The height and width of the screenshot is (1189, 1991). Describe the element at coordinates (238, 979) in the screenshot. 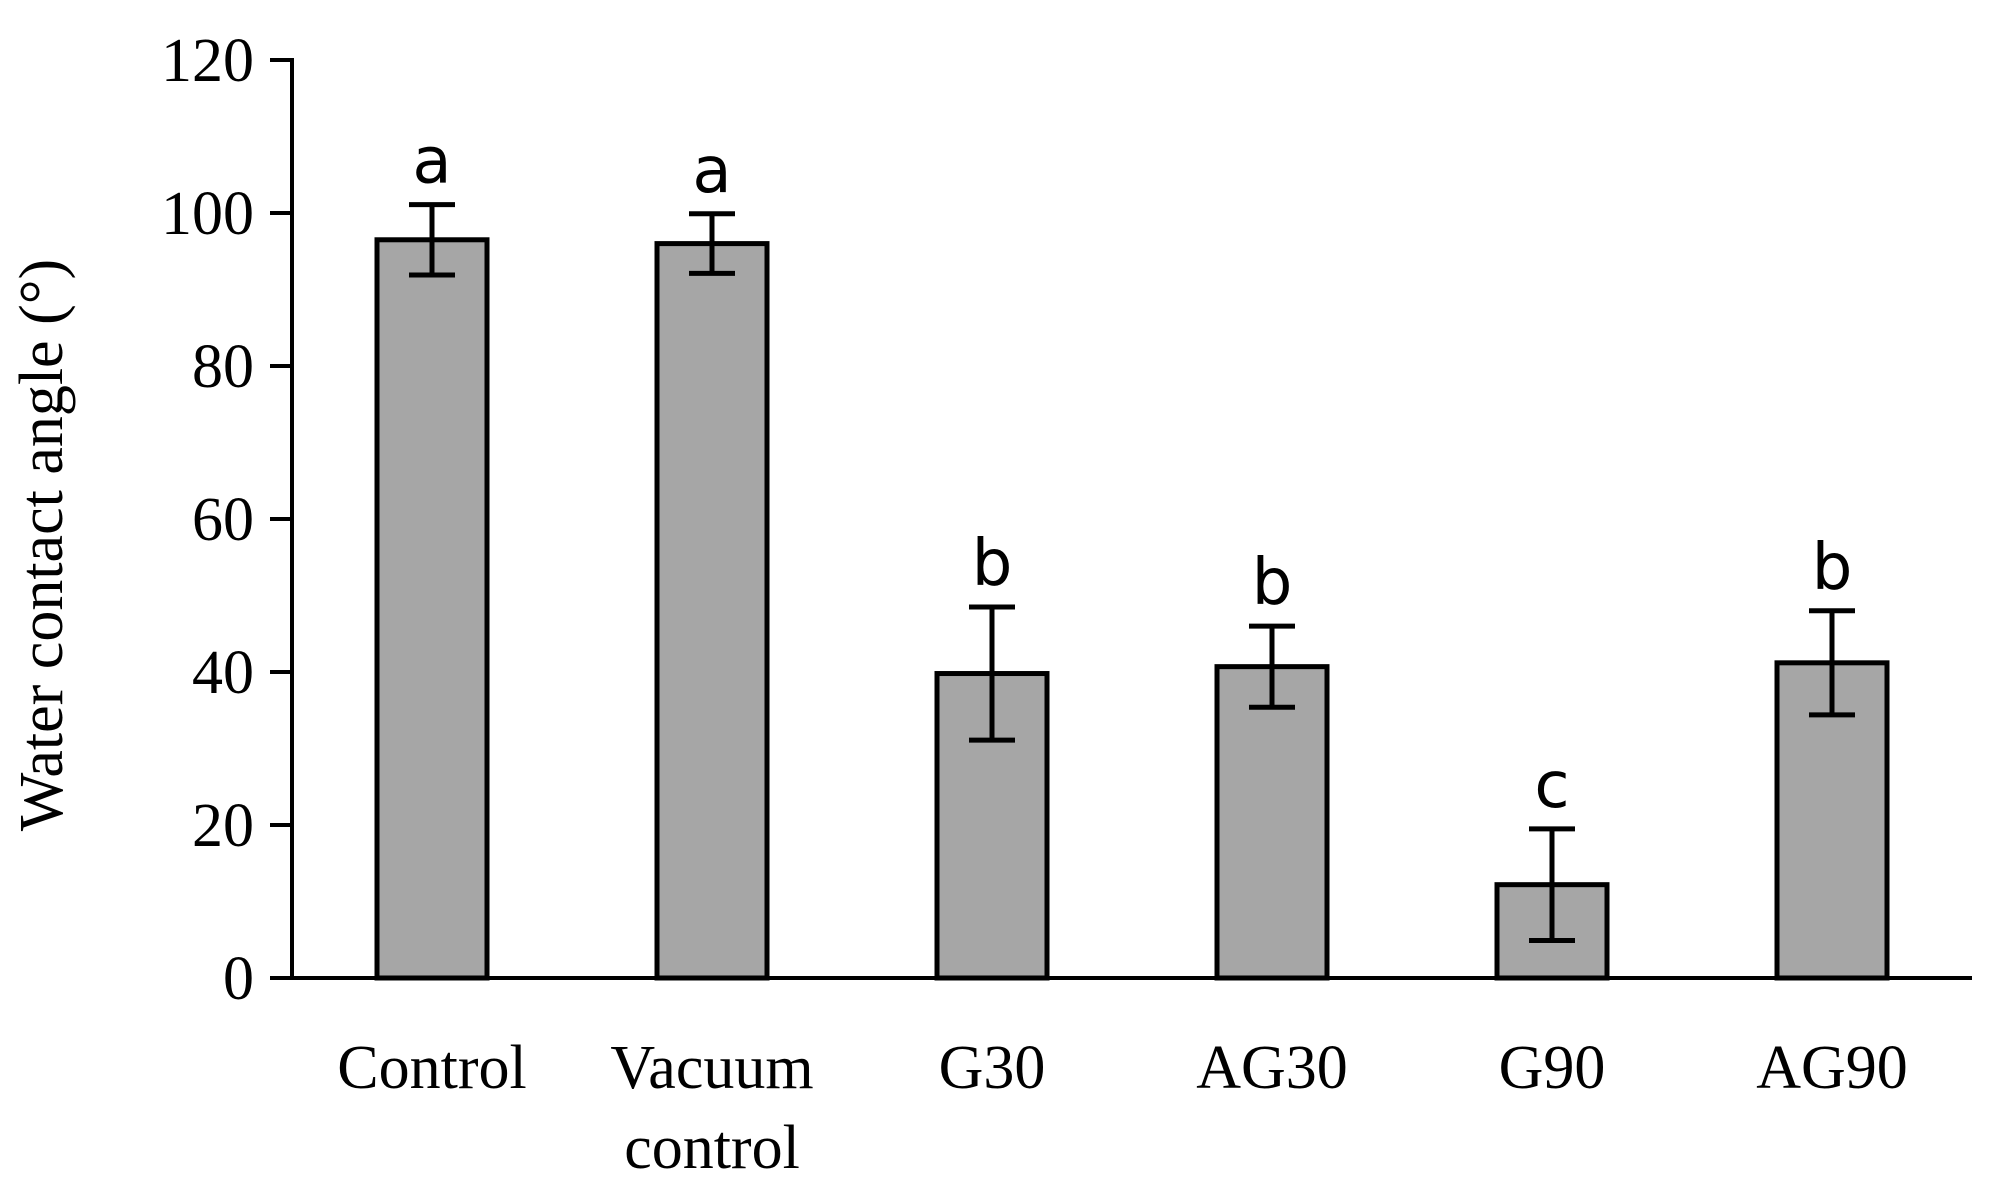

I see `y-tick-label: 0` at that location.